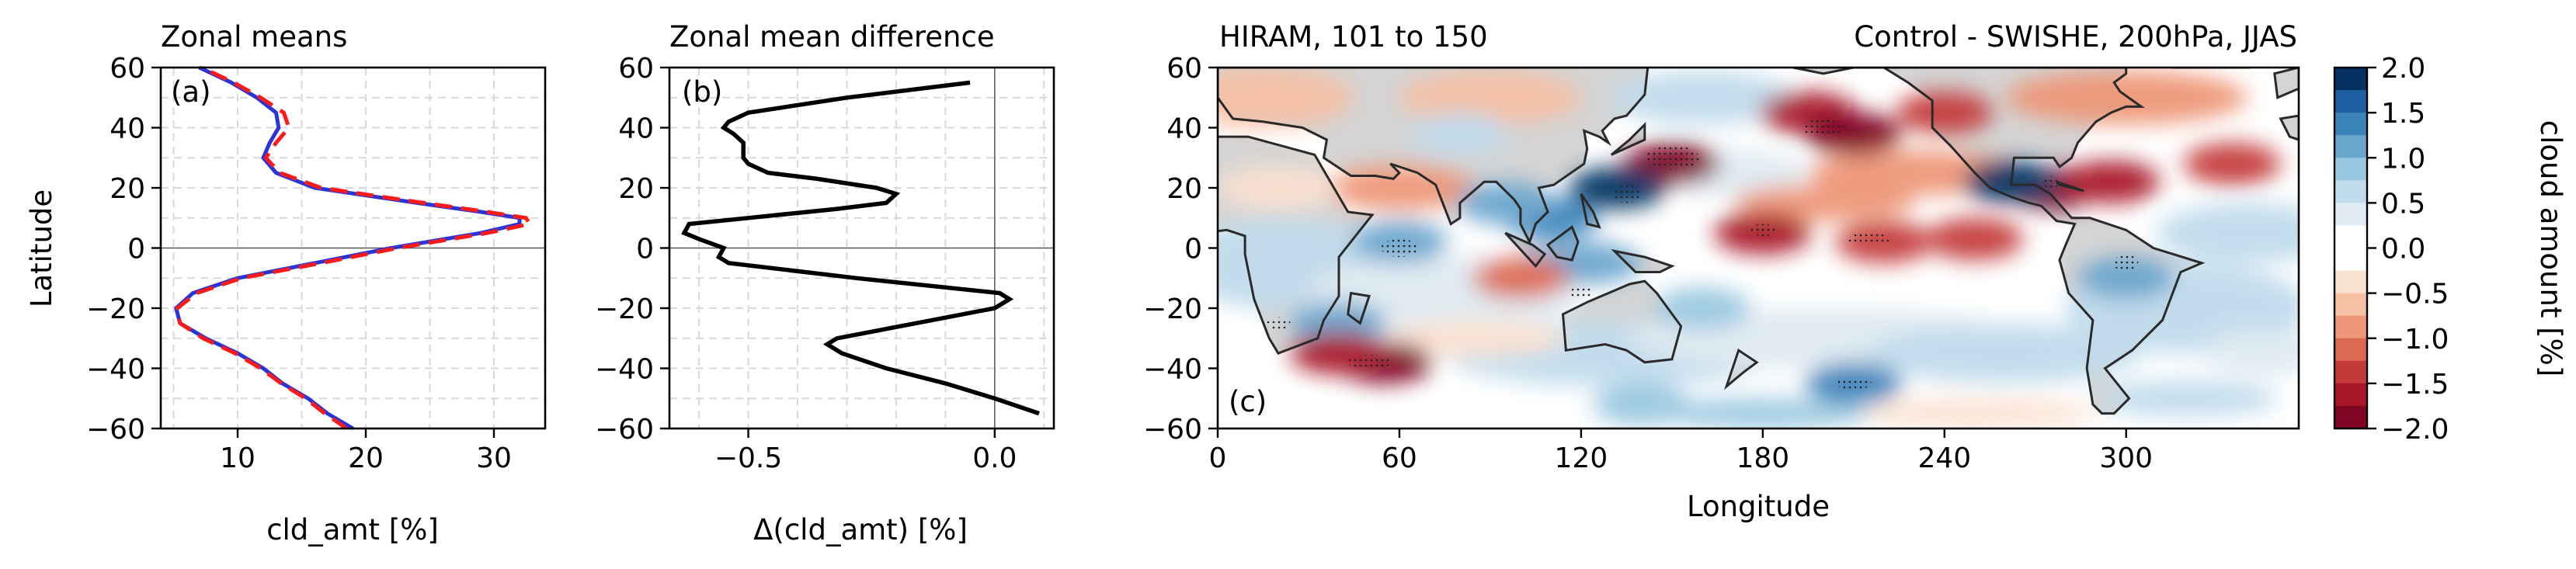  I want to click on panel-b-label: (b), so click(702, 92).